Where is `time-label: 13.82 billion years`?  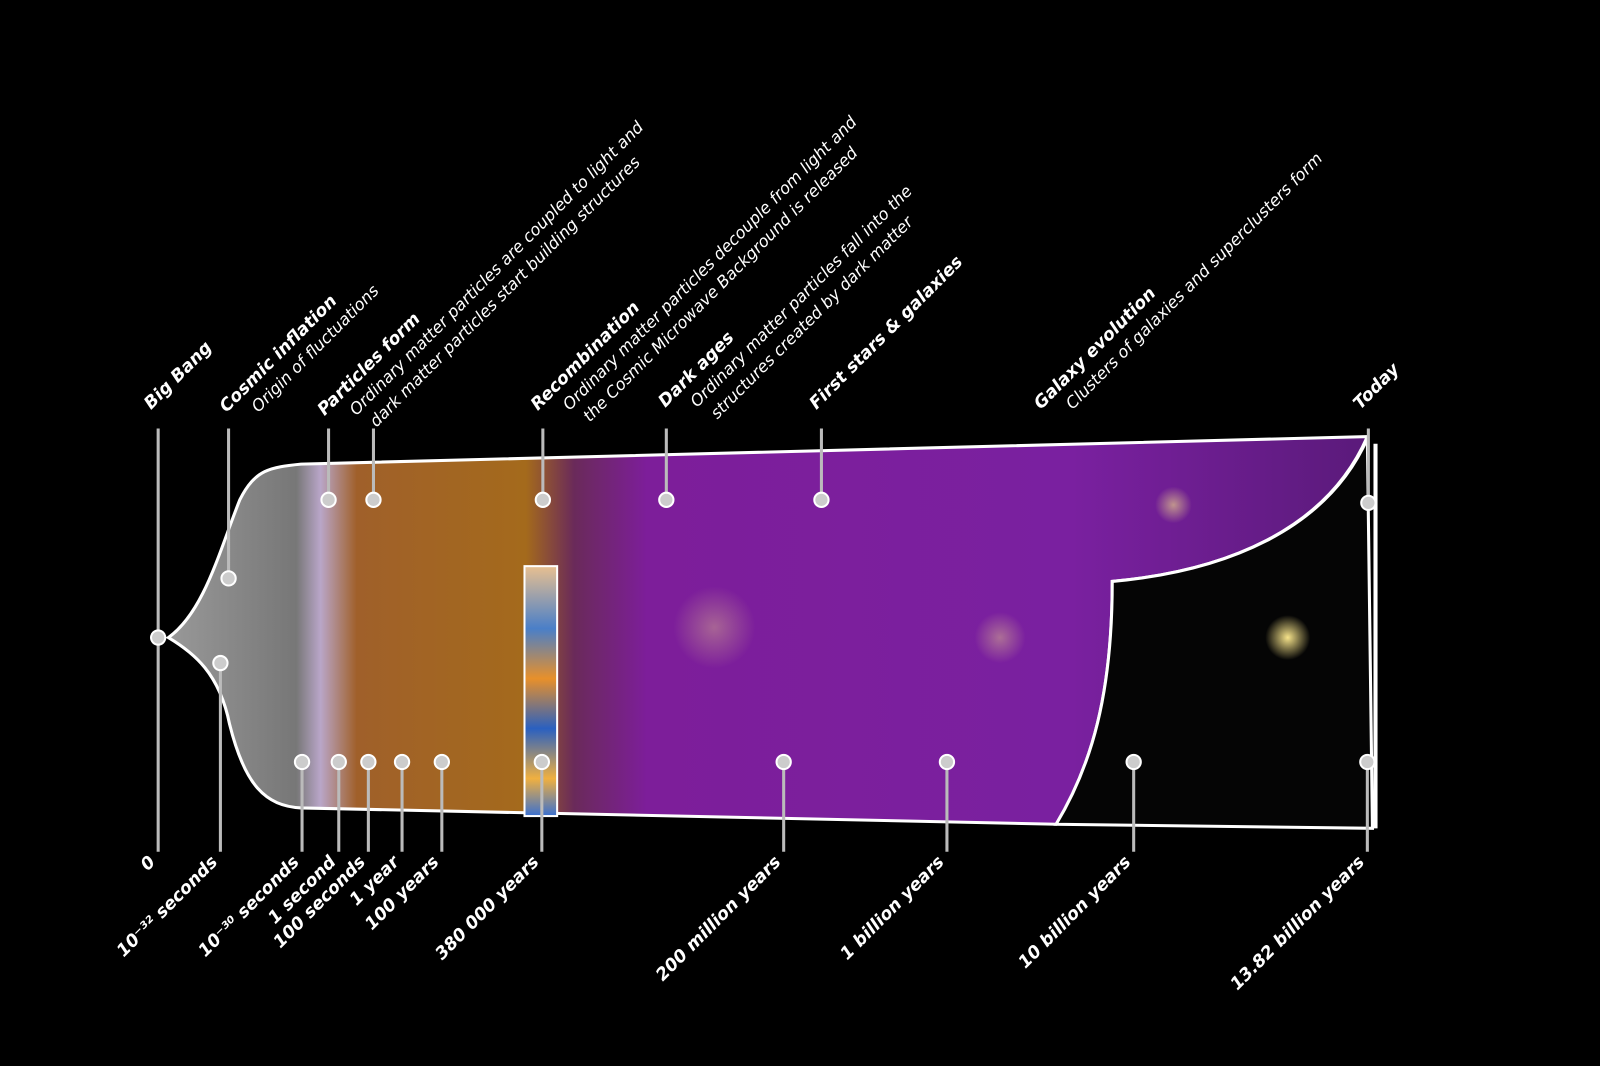 time-label: 13.82 billion years is located at coordinates (1298, 923).